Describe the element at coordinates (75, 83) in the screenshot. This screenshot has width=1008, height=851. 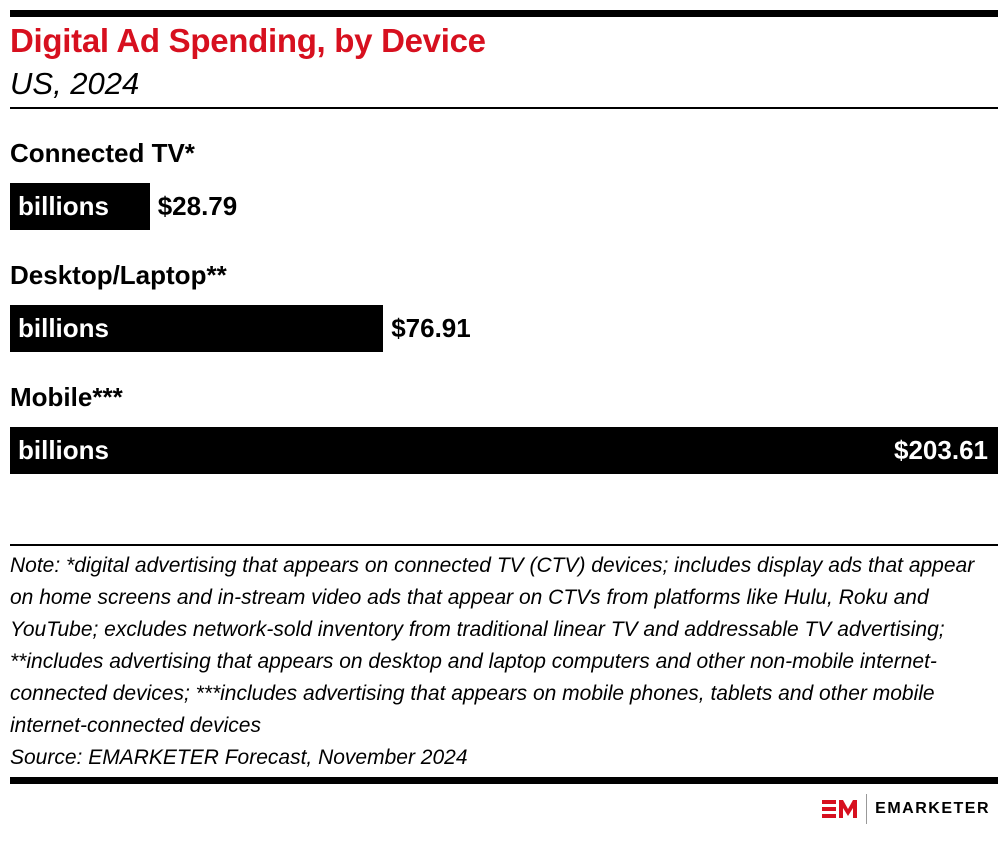
I see `chart-subtitle: US, 2024` at that location.